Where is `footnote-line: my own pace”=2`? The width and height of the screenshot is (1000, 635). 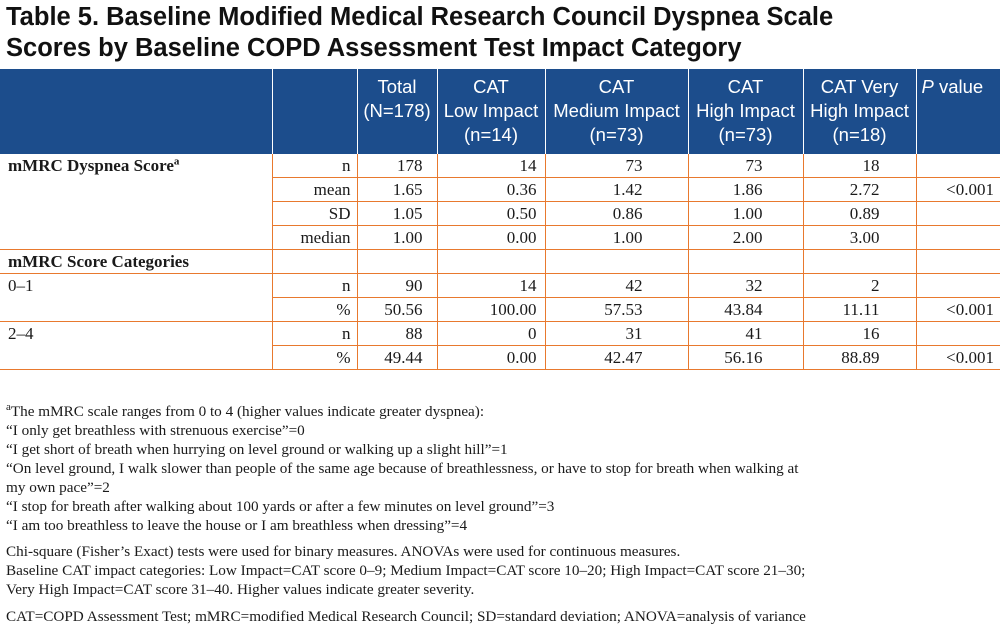
footnote-line: my own pace”=2 is located at coordinates (58, 487).